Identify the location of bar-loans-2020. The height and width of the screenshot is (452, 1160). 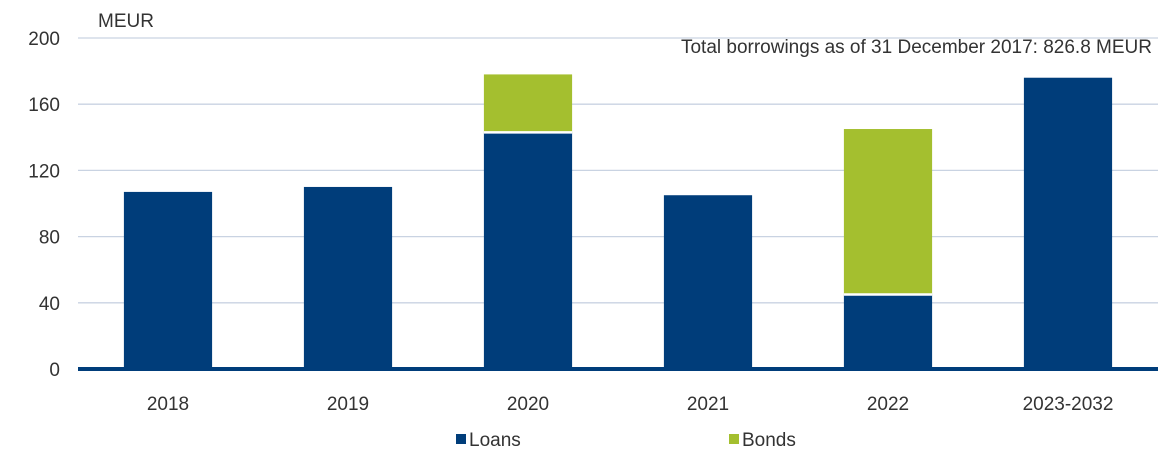
(528, 250).